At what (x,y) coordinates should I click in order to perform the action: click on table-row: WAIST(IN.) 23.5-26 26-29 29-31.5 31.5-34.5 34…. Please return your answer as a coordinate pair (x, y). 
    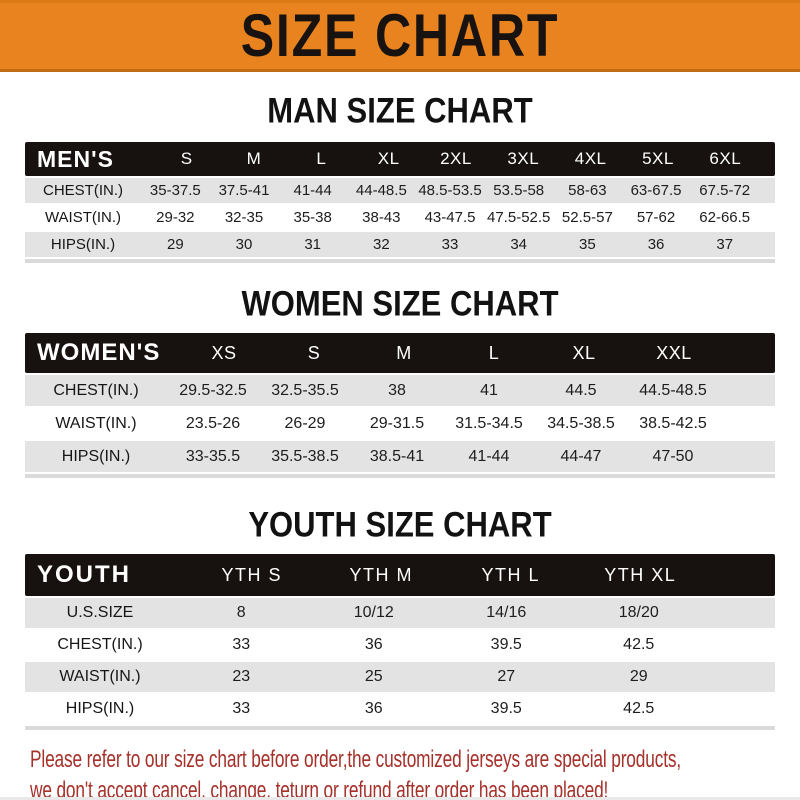
    Looking at the image, I should click on (400, 423).